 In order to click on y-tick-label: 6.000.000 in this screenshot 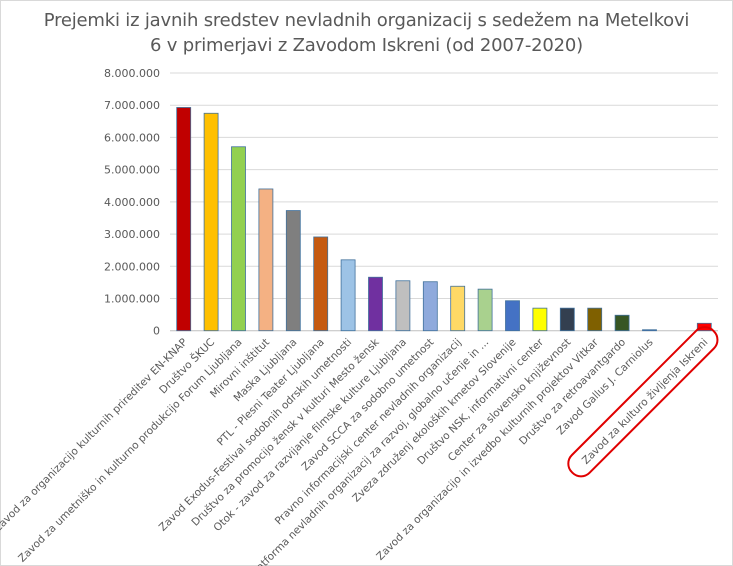, I will do `click(132, 137)`.